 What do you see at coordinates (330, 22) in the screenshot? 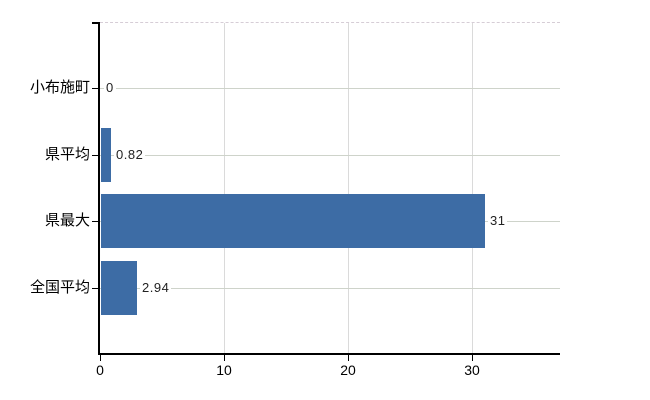
I see `plot-top-border` at bounding box center [330, 22].